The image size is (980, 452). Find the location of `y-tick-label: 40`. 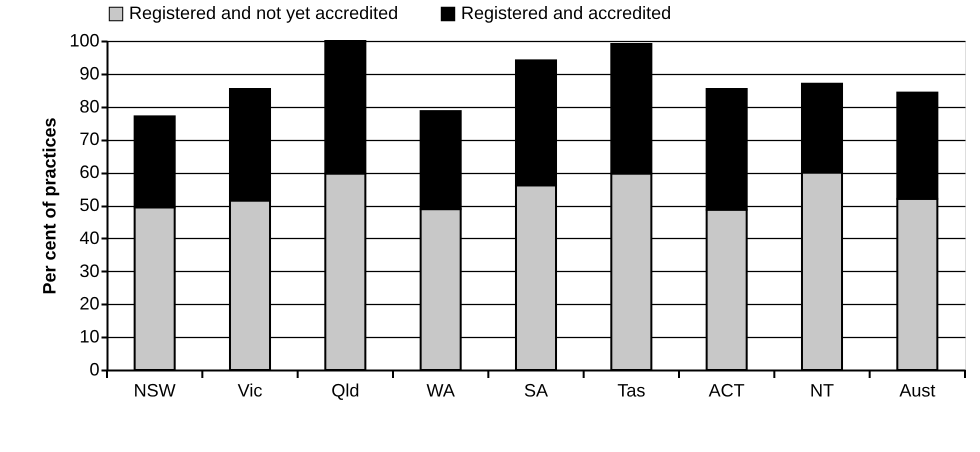

y-tick-label: 40 is located at coordinates (89, 238).